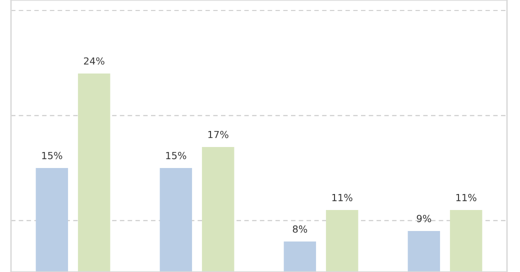  Describe the element at coordinates (218, 134) in the screenshot. I see `data-label: 17%` at that location.